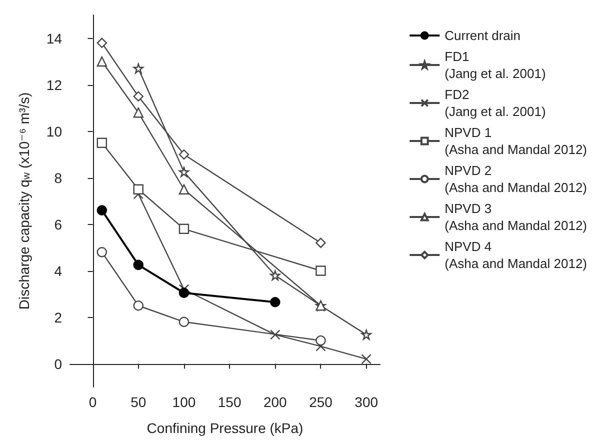 The width and height of the screenshot is (600, 445). Describe the element at coordinates (230, 402) in the screenshot. I see `x-tick-label: 150` at that location.